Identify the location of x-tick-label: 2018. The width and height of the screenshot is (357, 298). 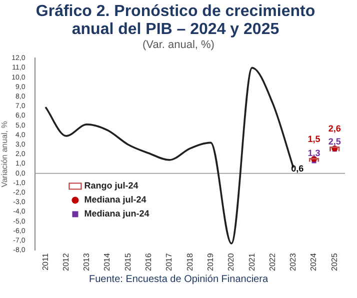
(189, 261).